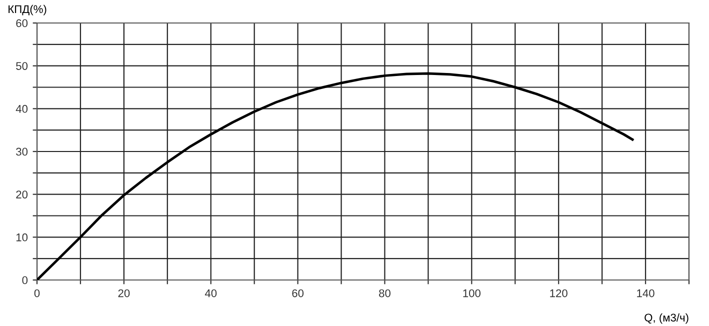 The height and width of the screenshot is (326, 709). Describe the element at coordinates (27, 10) in the screenshot. I see `y-axis-title: КПД(%)` at that location.